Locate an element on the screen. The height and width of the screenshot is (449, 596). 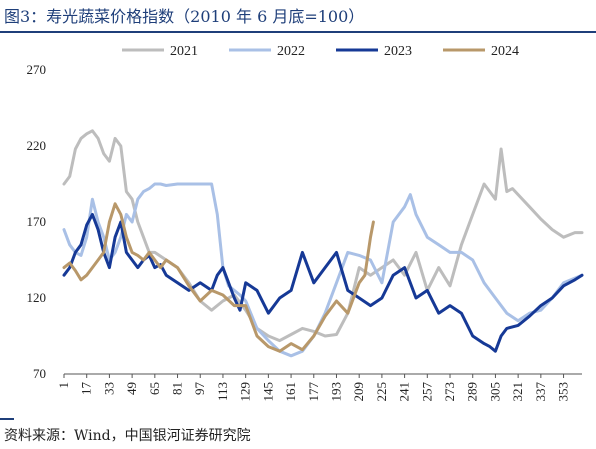
x-tick-label: 257 is located at coordinates (426, 392).